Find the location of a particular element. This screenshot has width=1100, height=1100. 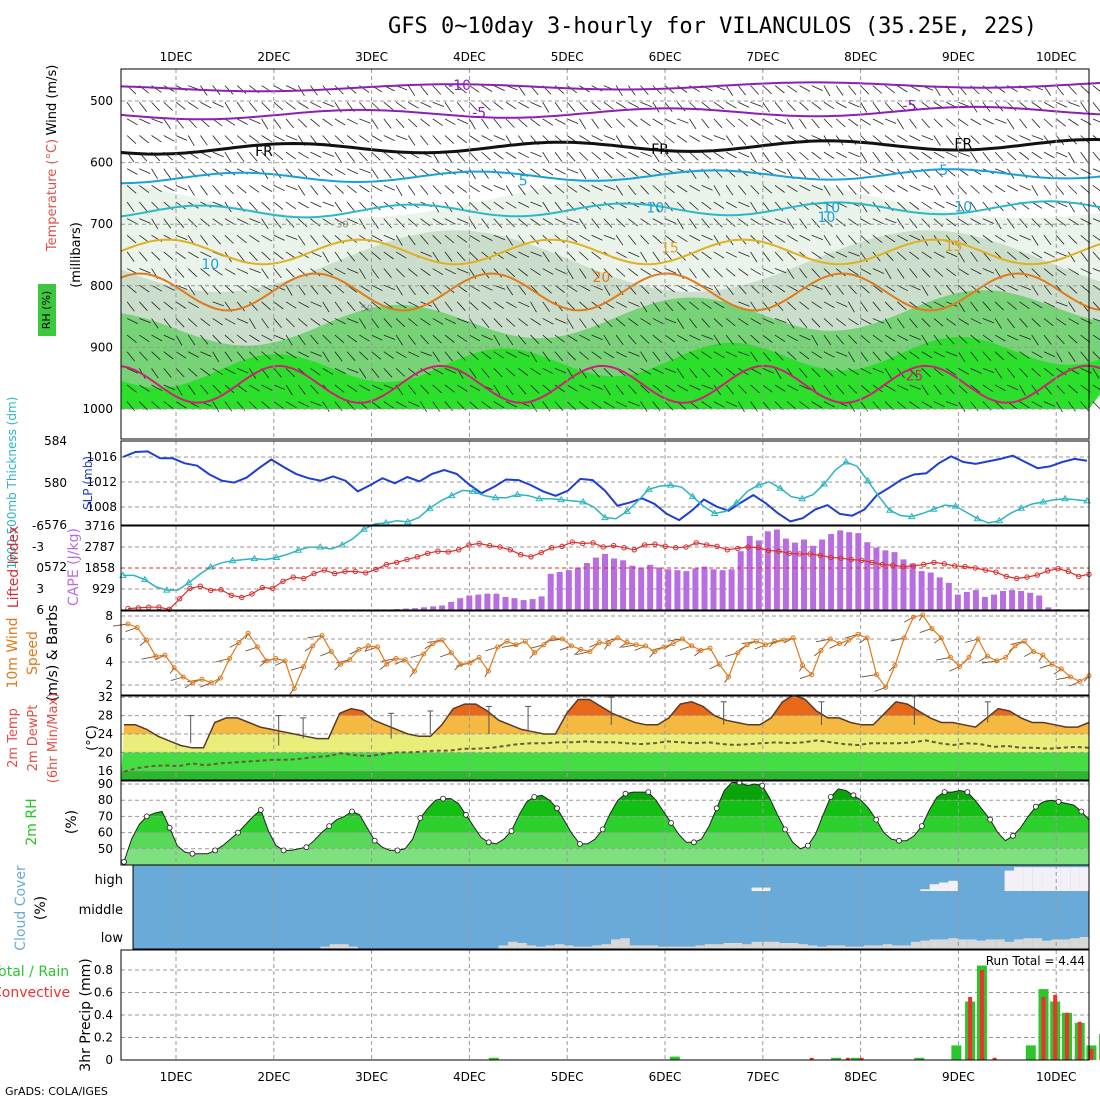

date-label-bottom: 10DEC is located at coordinates (1056, 1077).